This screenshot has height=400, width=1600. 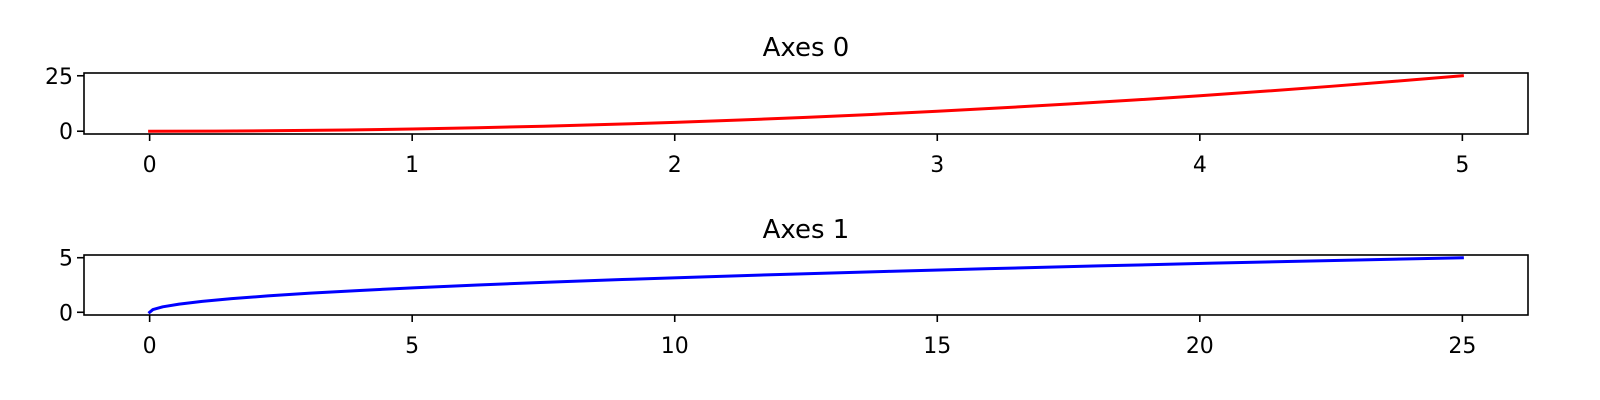 I want to click on y-tick-label: 5, so click(x=66, y=259).